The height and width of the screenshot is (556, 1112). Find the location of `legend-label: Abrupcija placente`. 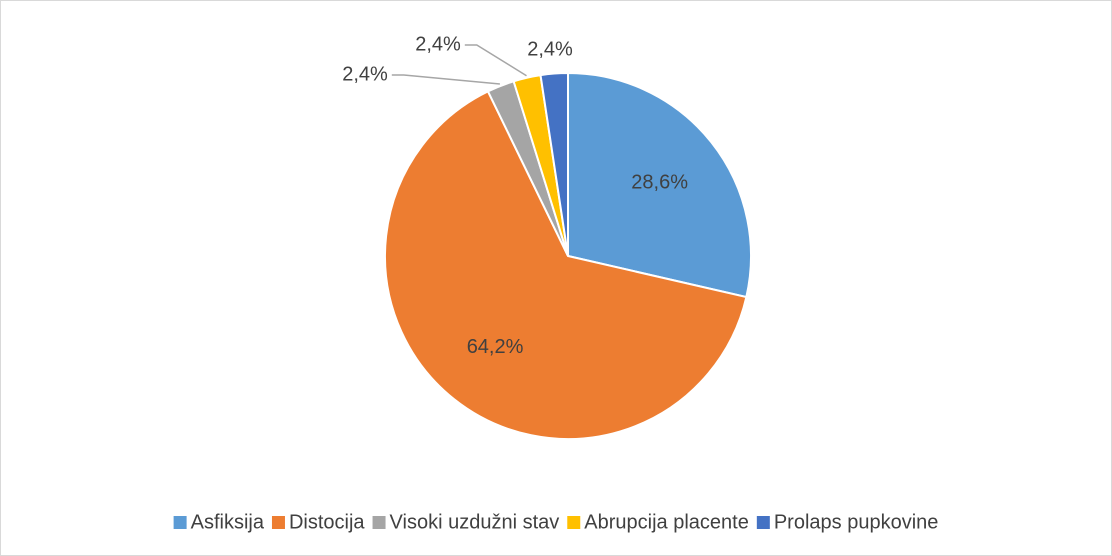

legend-label: Abrupcija placente is located at coordinates (666, 522).